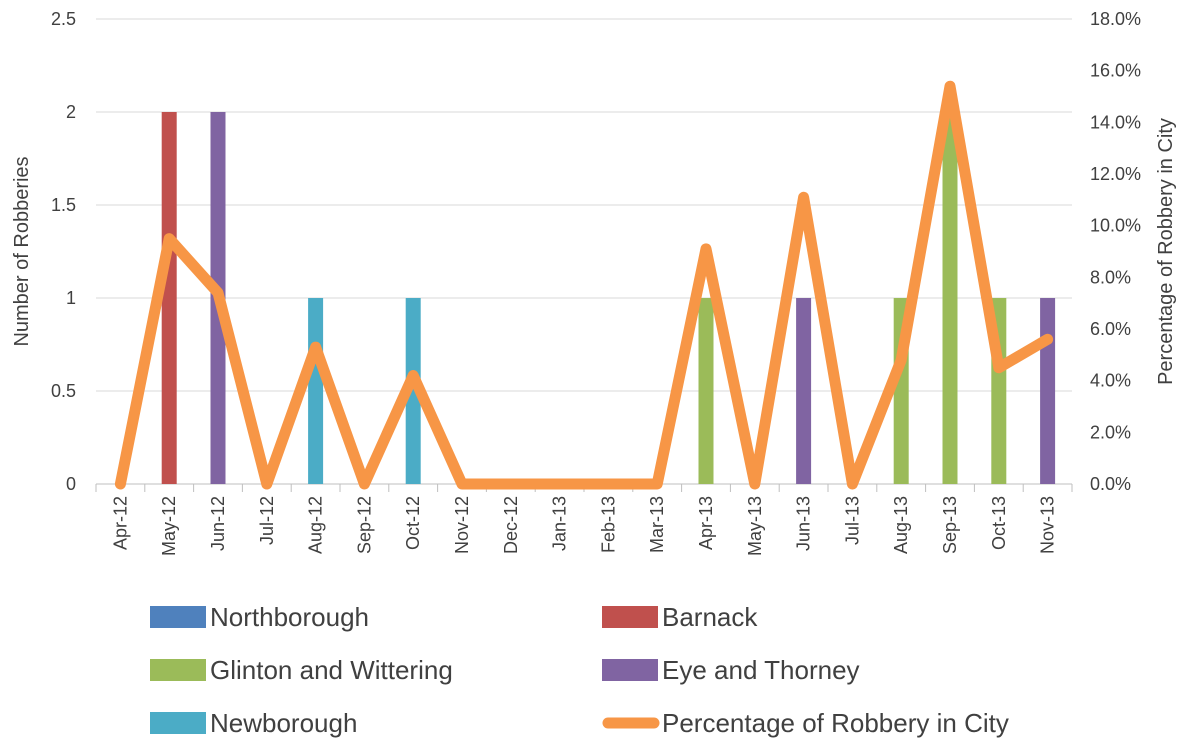 The height and width of the screenshot is (744, 1194). I want to click on x-tick-label: Apr-13, so click(706, 523).